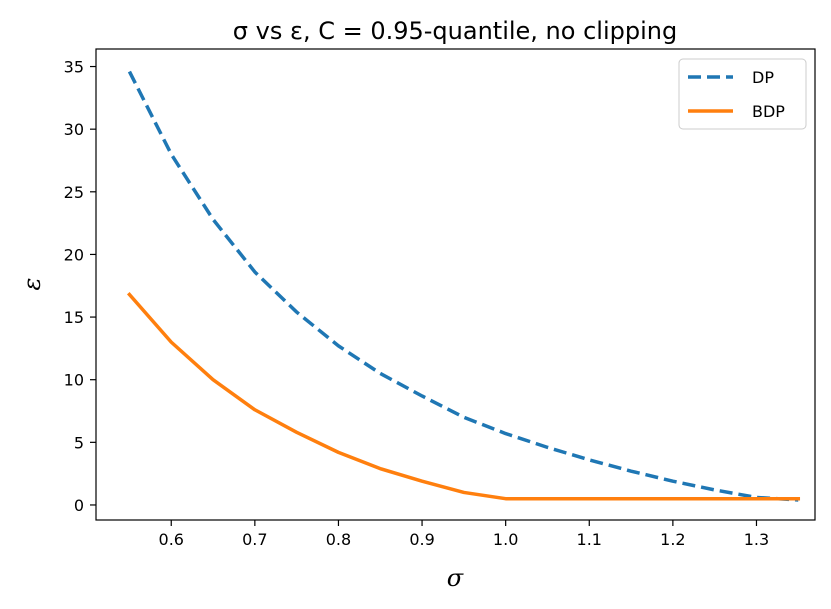 Image resolution: width=831 pixels, height=609 pixels. I want to click on x-tick-label: 1.2, so click(672, 539).